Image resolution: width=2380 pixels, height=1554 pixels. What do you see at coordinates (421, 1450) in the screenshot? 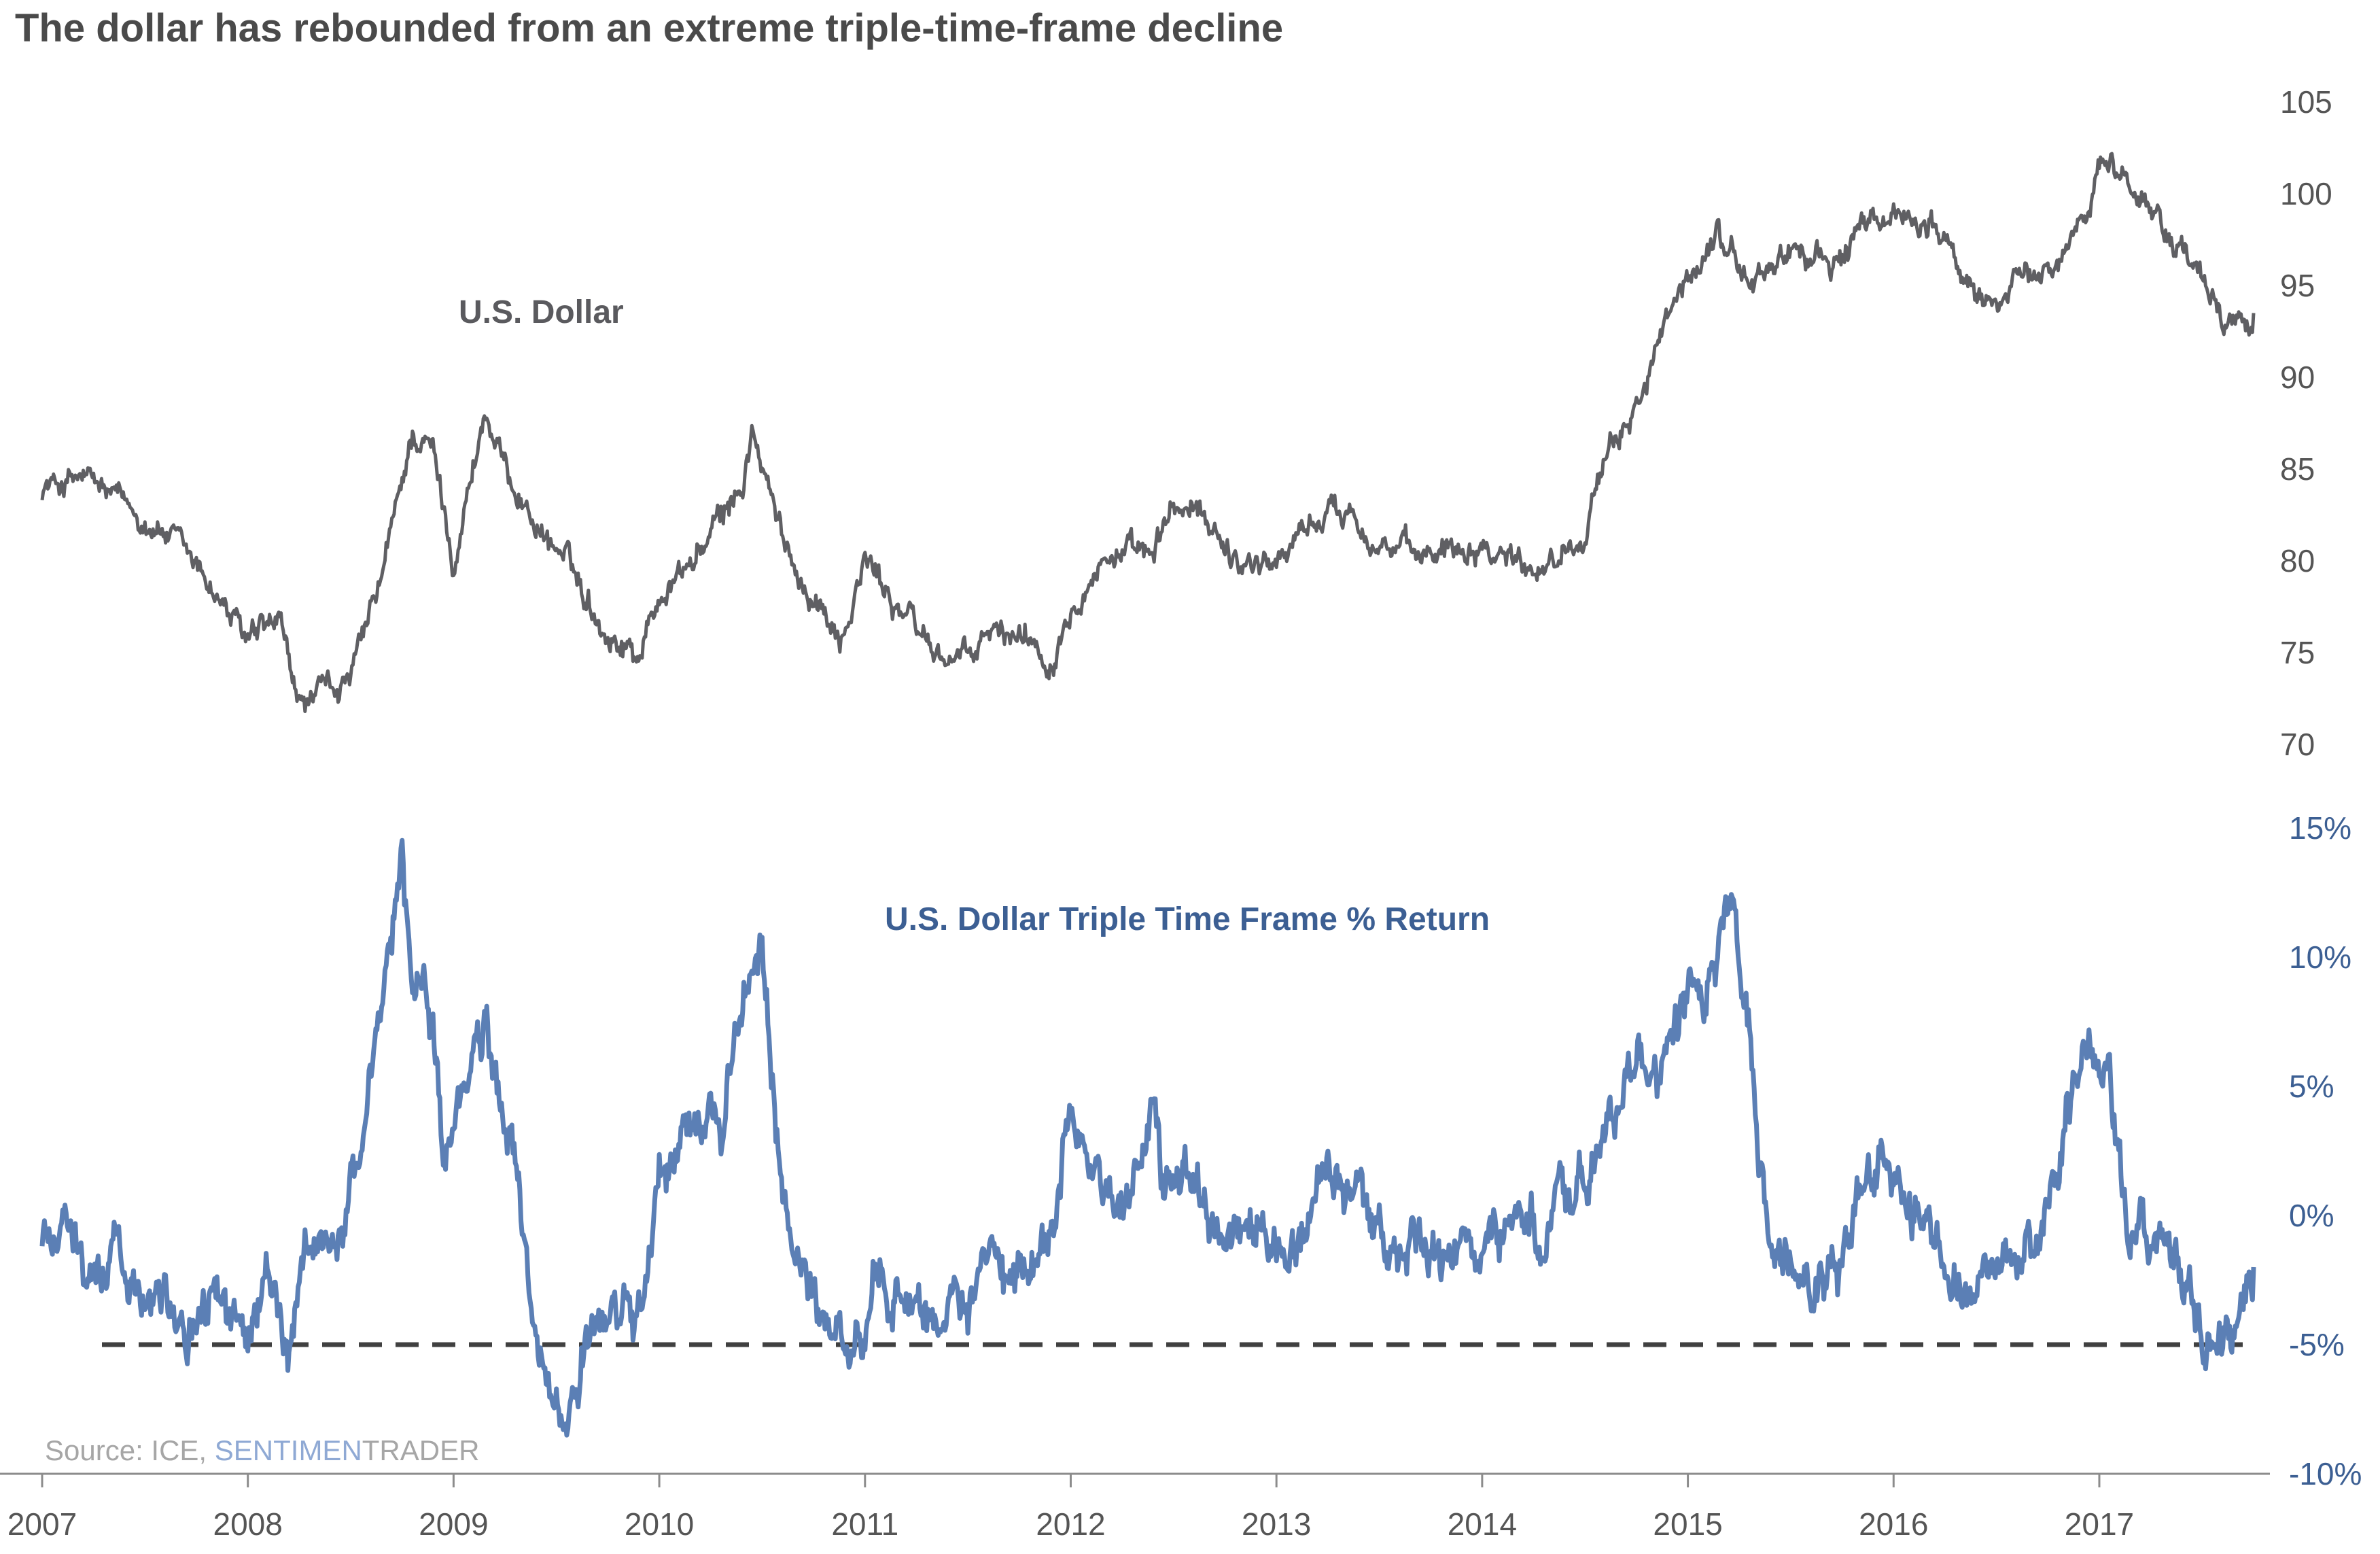
I see `source-brand-b: TRADER` at bounding box center [421, 1450].